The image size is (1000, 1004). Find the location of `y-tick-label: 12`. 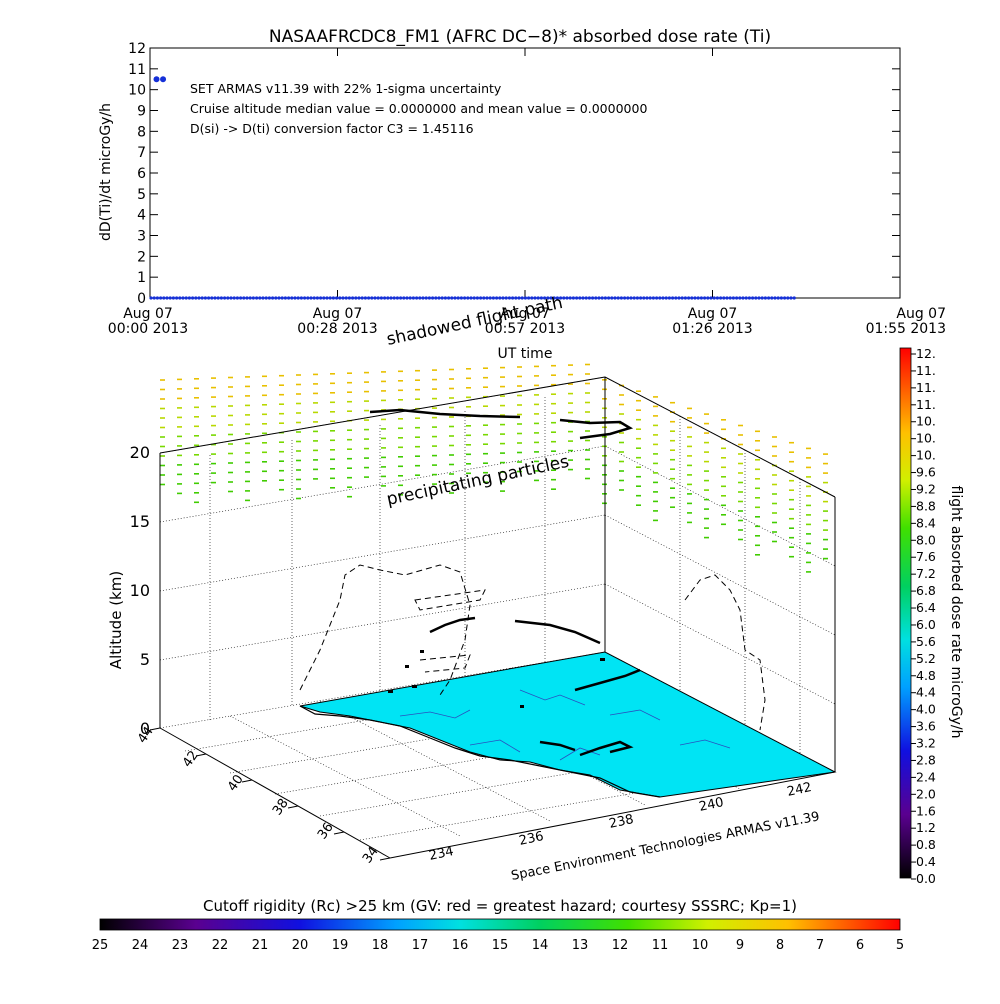

y-tick-label: 12 is located at coordinates (137, 49).